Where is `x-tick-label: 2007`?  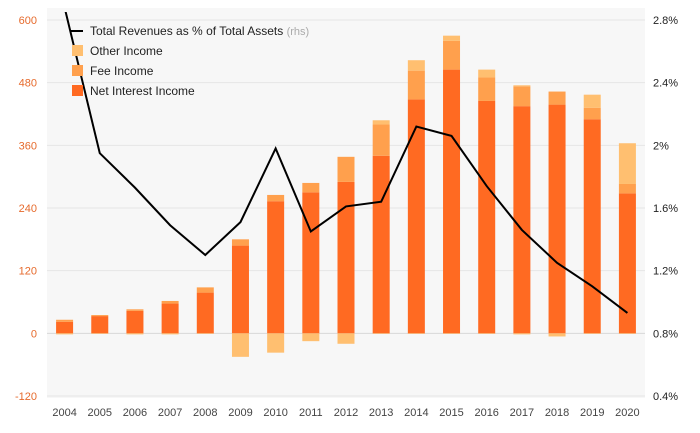 x-tick-label: 2007 is located at coordinates (170, 413).